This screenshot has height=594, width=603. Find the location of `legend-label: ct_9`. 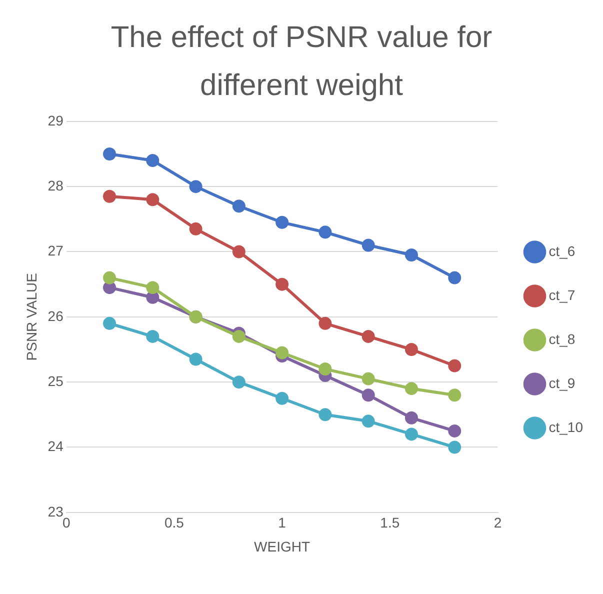

legend-label: ct_9 is located at coordinates (562, 382).